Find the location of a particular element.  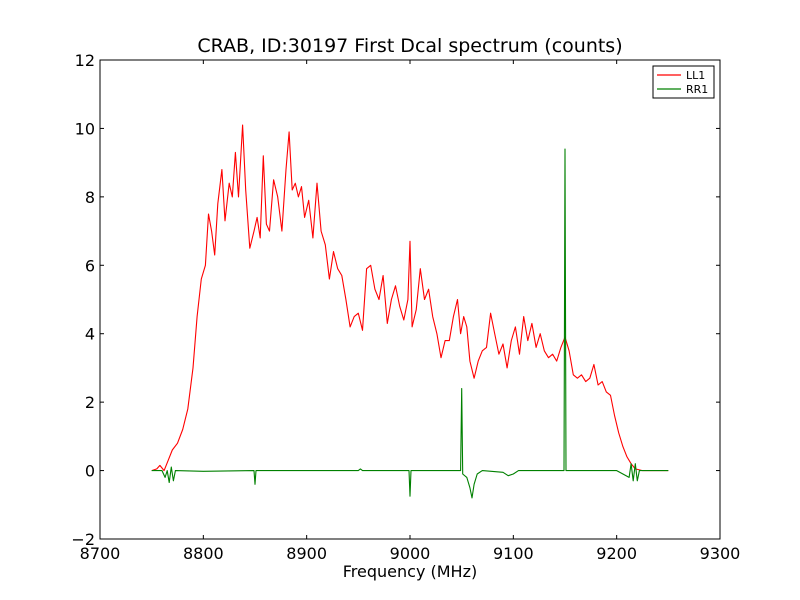

y-tick-label-10: 10 is located at coordinates (85, 128).